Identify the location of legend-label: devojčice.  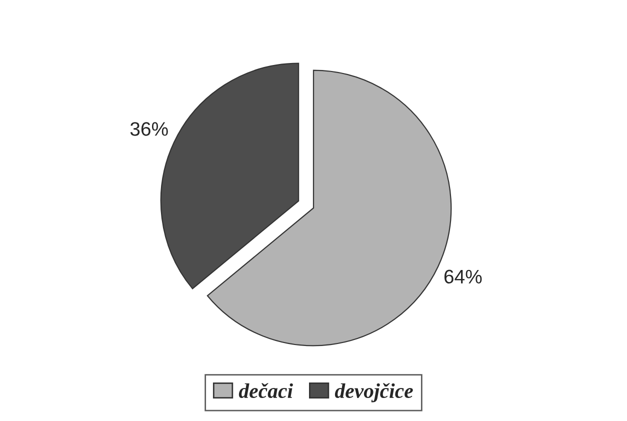
(373, 392).